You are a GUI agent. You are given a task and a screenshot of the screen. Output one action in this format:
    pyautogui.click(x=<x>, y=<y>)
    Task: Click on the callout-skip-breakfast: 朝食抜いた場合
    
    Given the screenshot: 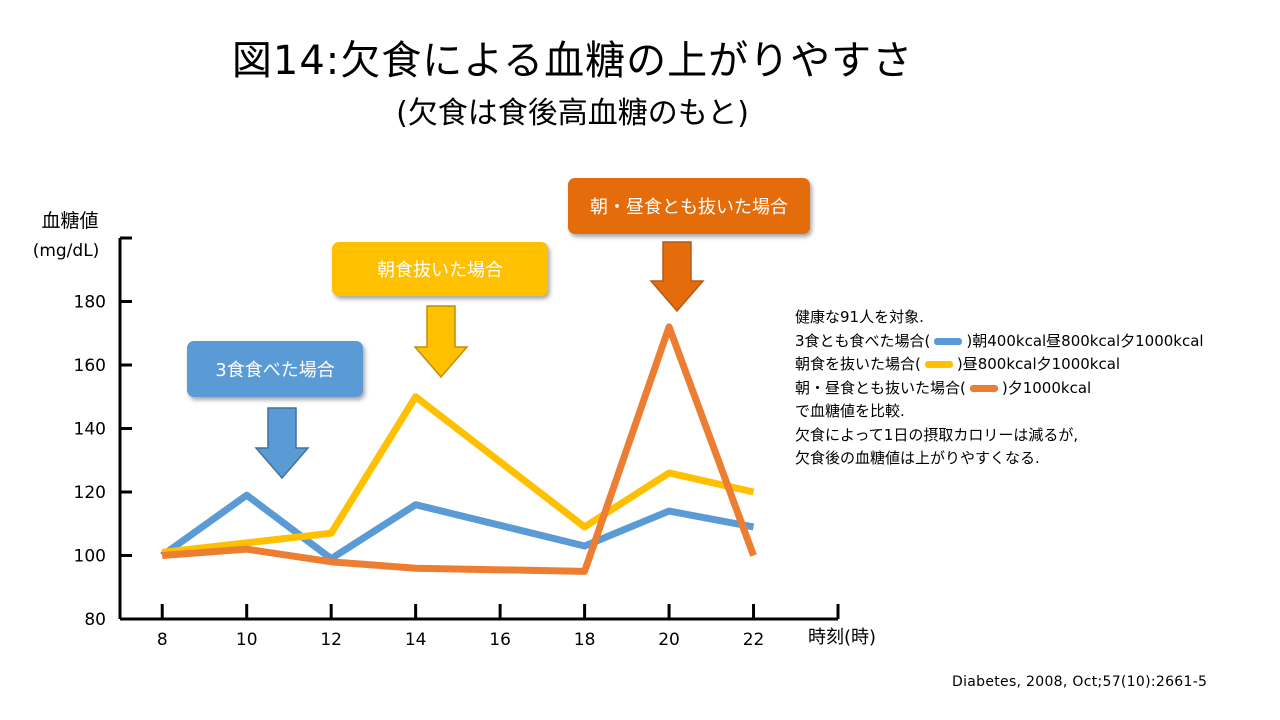 What is the action you would take?
    pyautogui.click(x=440, y=269)
    